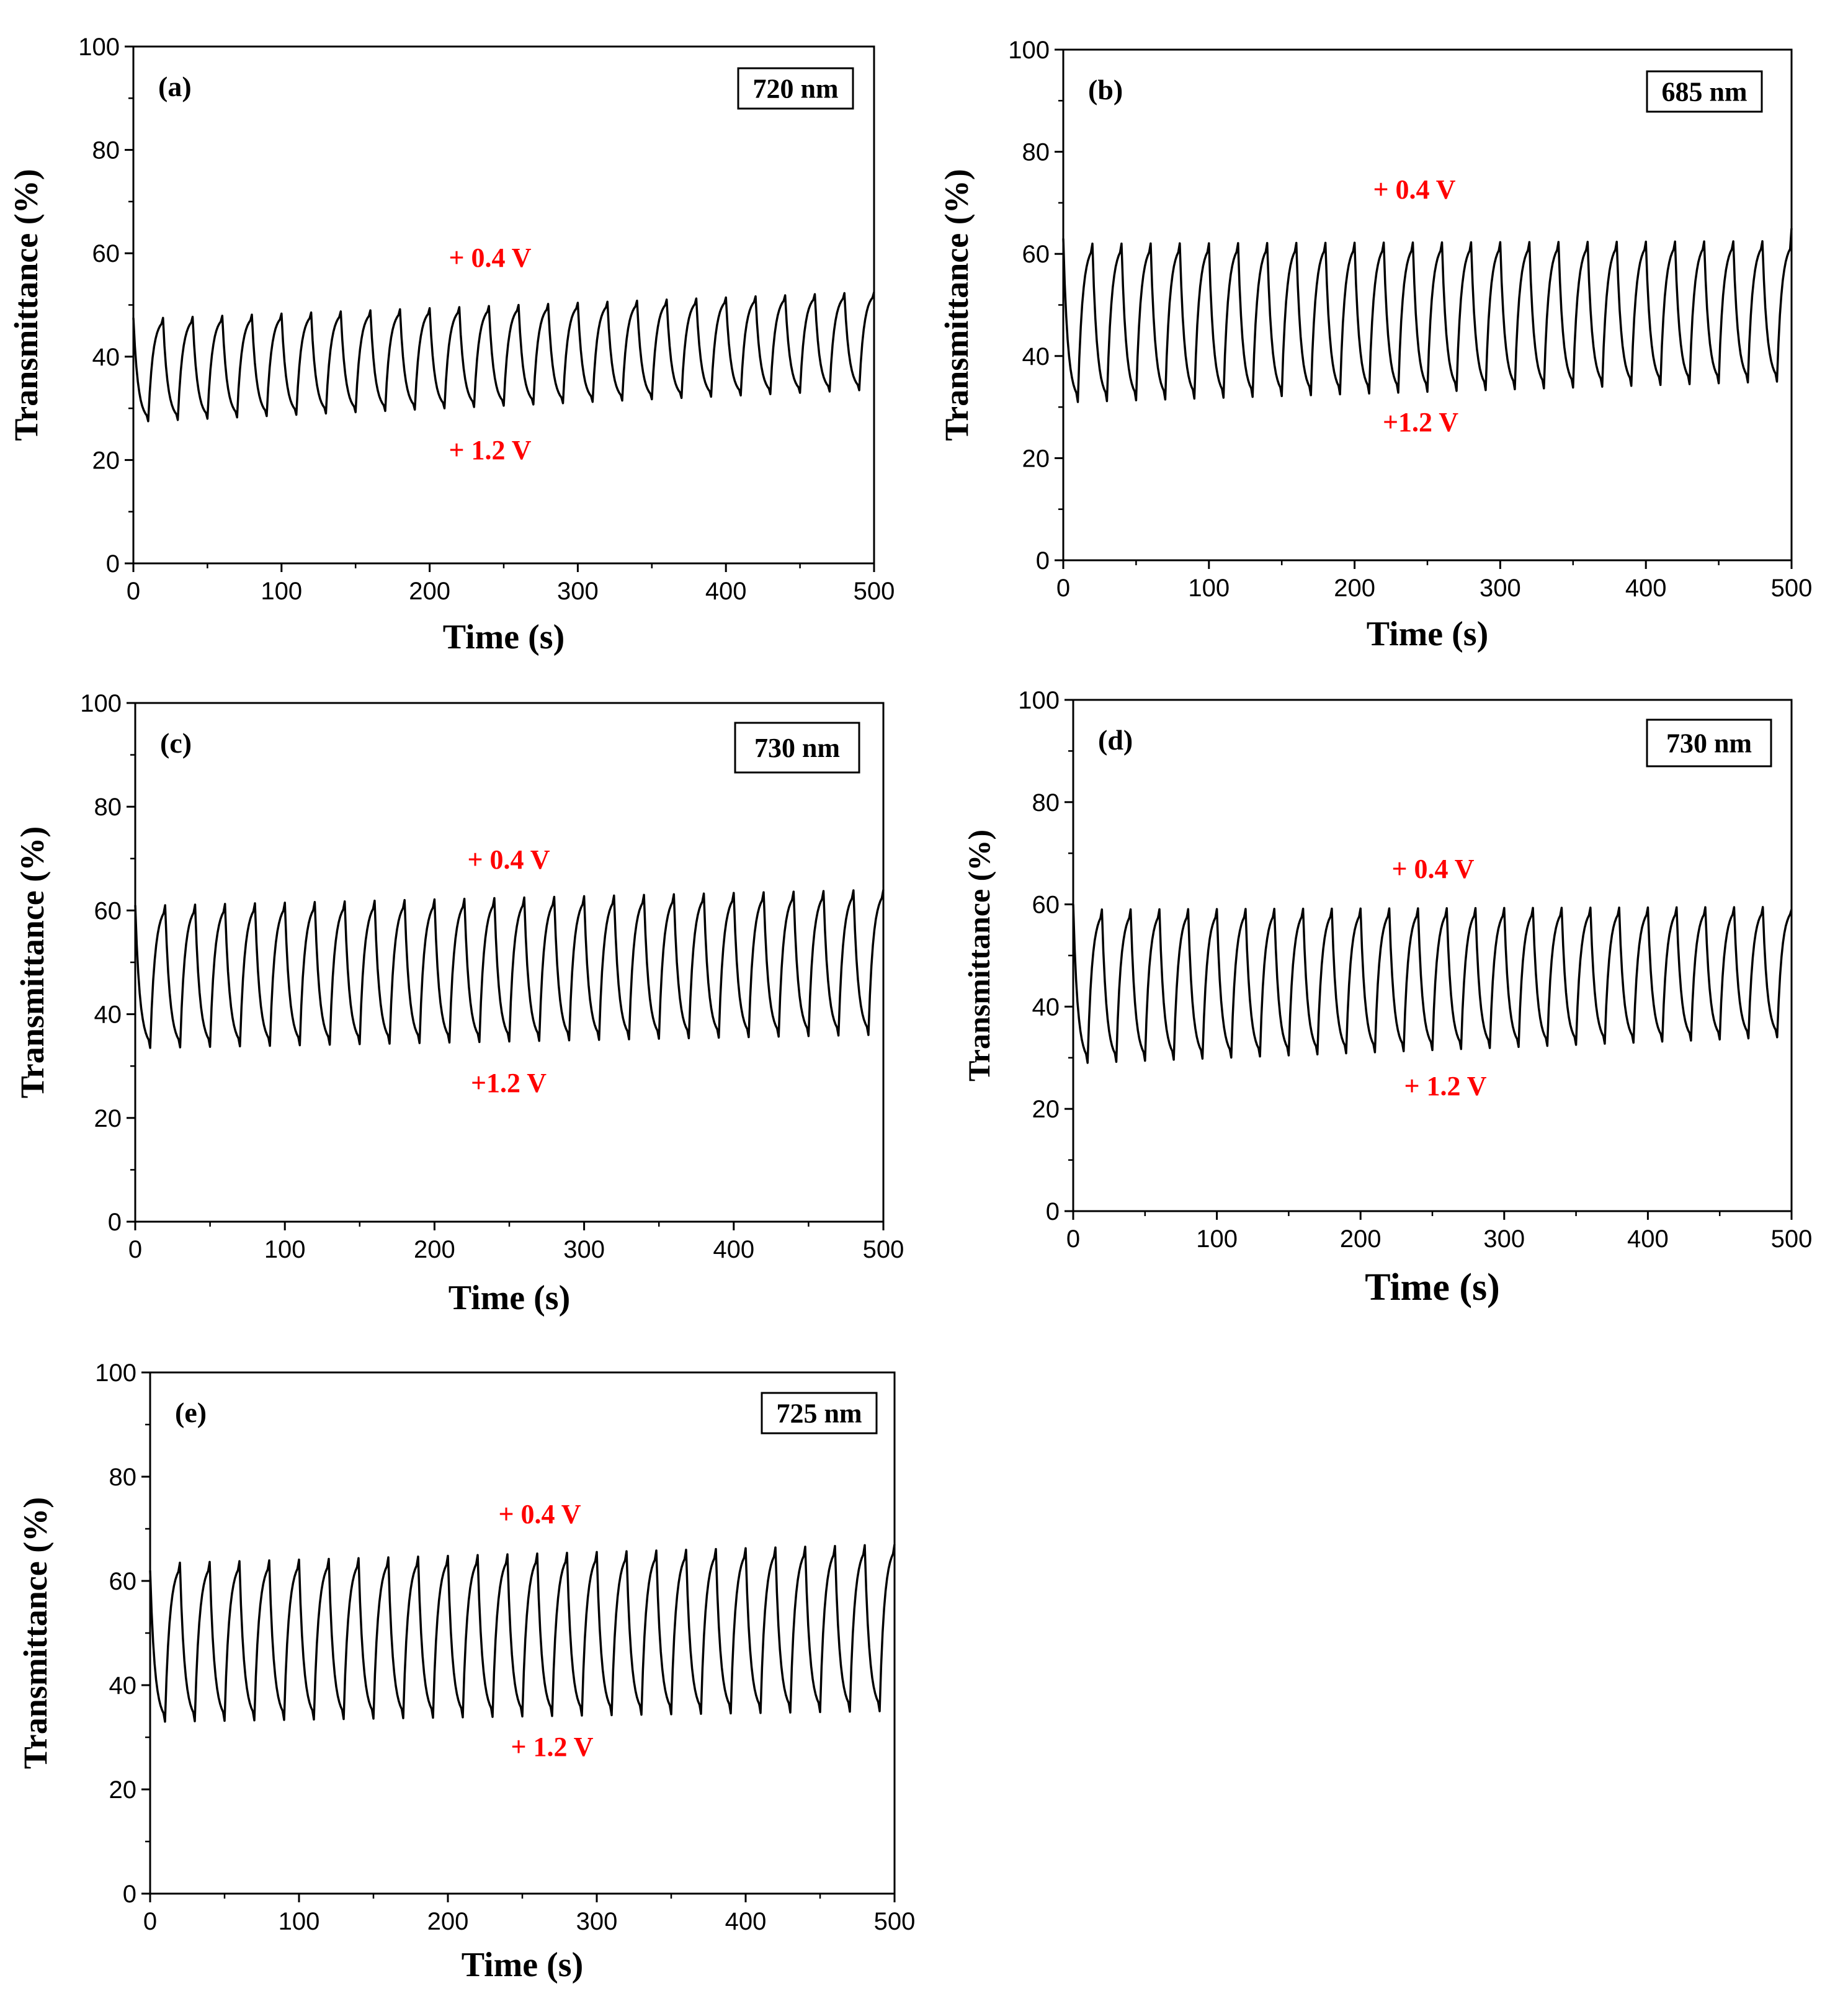  I want to click on panel-label: (d), so click(1115, 740).